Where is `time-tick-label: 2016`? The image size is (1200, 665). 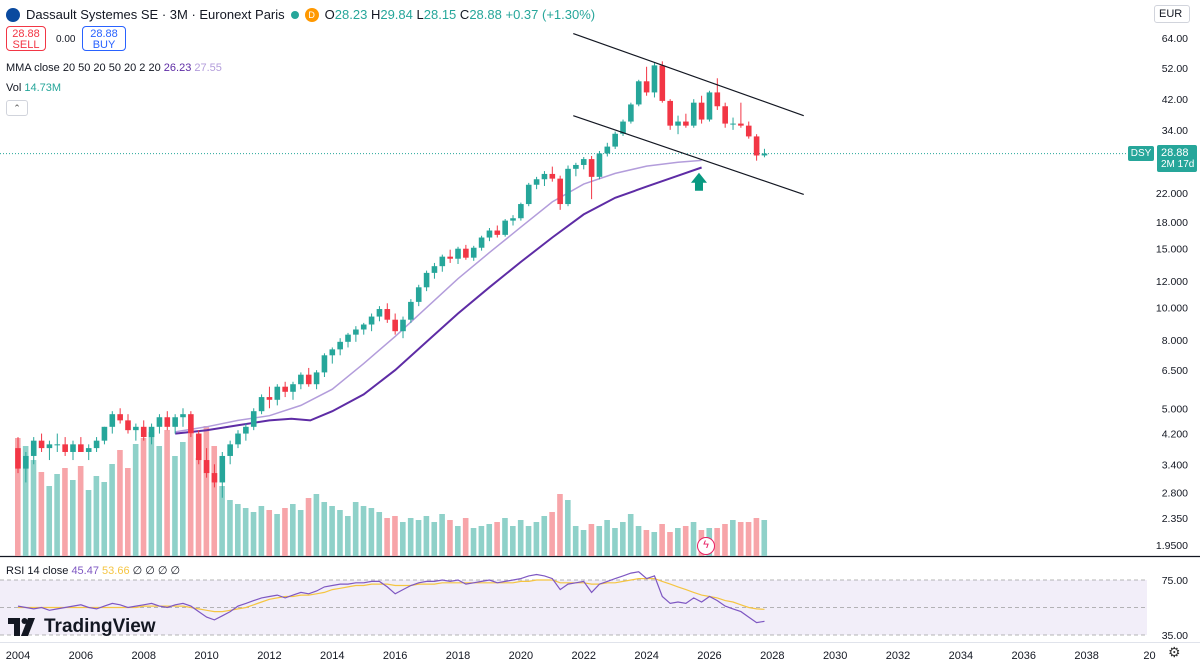
time-tick-label: 2016 is located at coordinates (395, 656).